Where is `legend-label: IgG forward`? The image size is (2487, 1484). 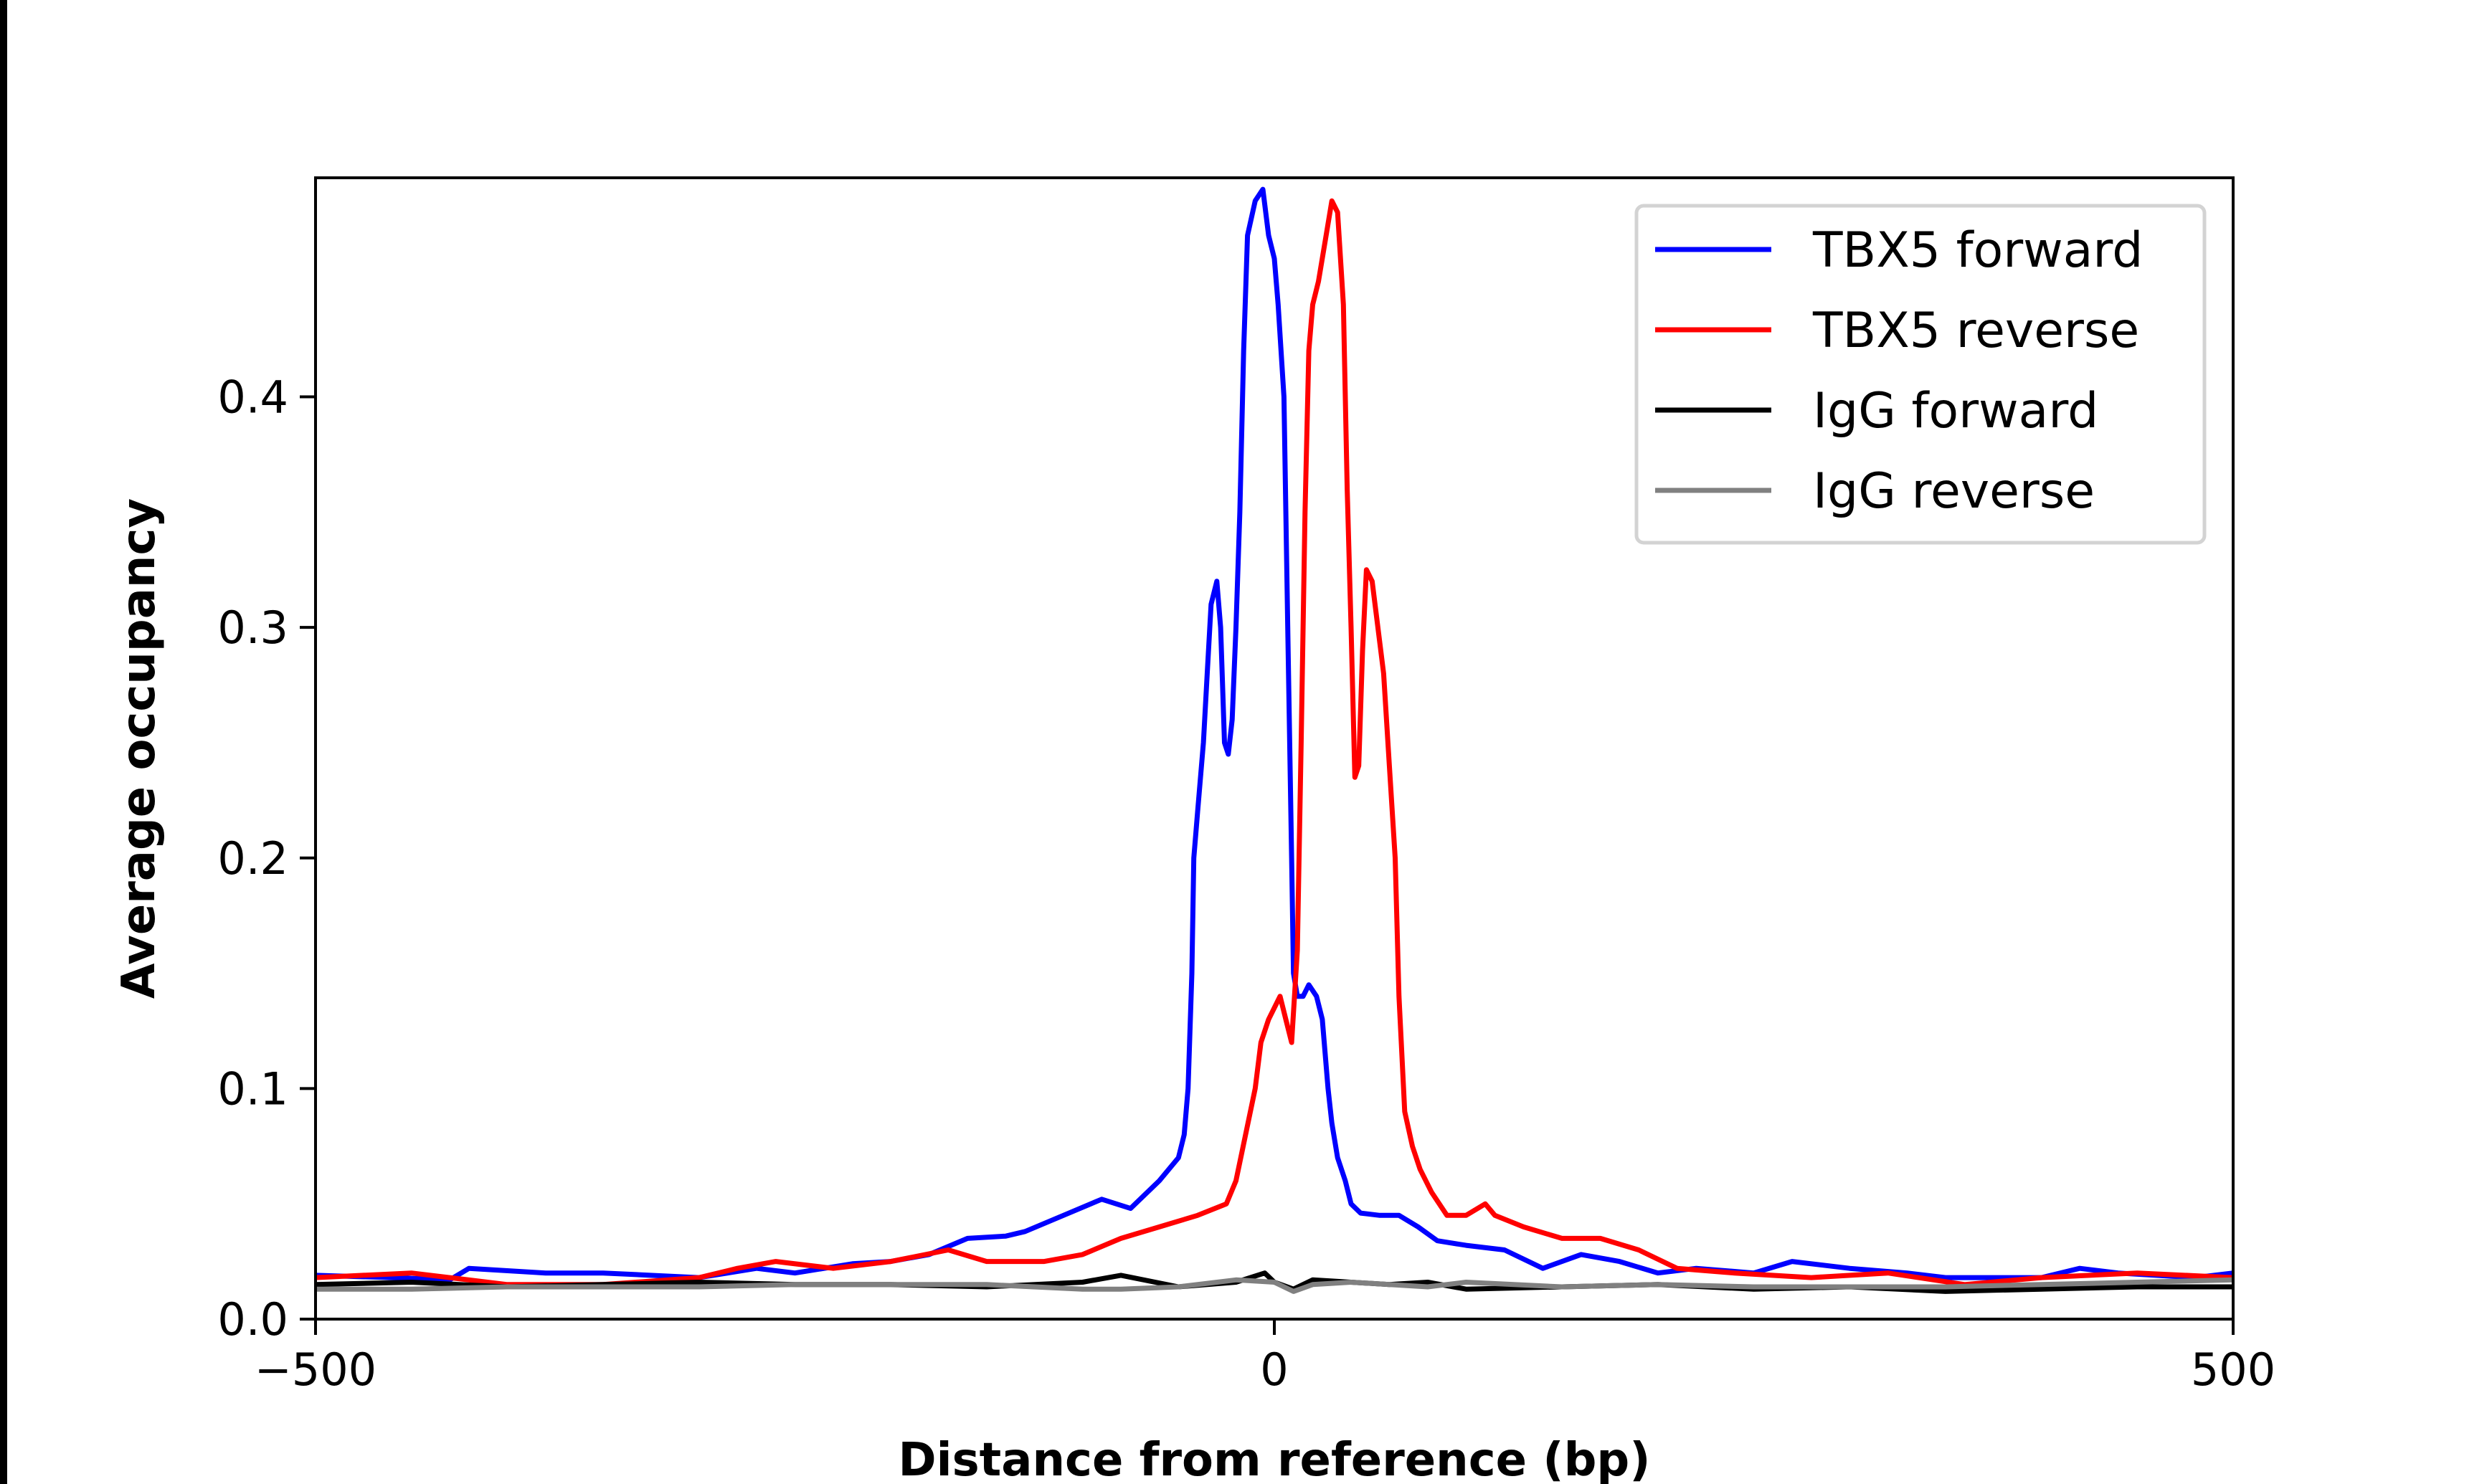 legend-label: IgG forward is located at coordinates (1956, 411).